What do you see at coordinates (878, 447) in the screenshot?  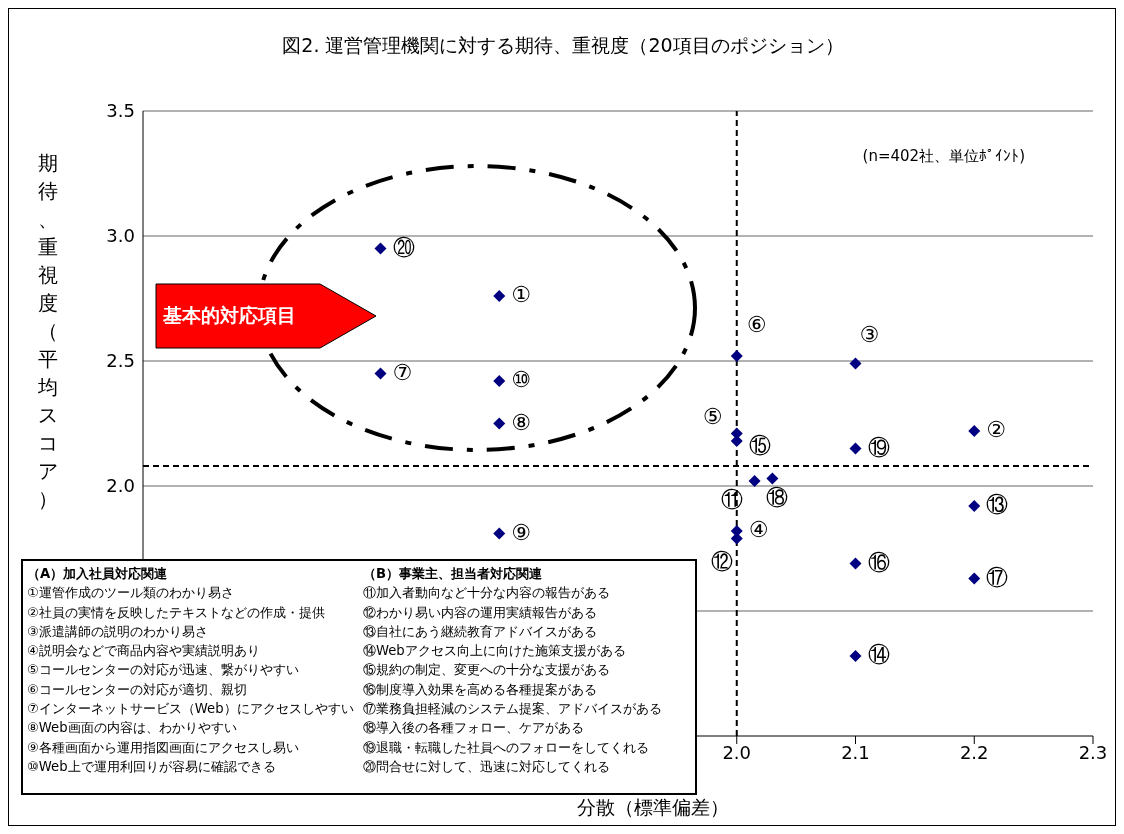 I see `annotation: ⑲` at bounding box center [878, 447].